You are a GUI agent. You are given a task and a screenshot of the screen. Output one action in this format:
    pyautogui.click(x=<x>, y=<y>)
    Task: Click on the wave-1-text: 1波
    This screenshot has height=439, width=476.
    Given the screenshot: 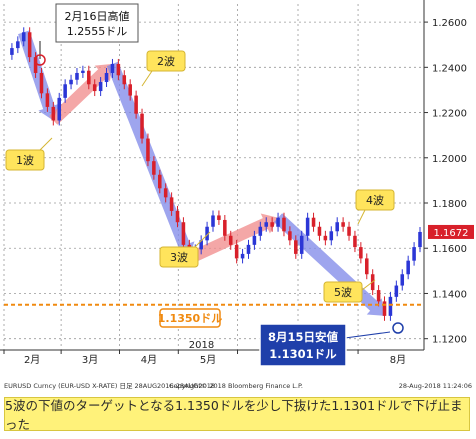 What is the action you would take?
    pyautogui.click(x=25, y=160)
    